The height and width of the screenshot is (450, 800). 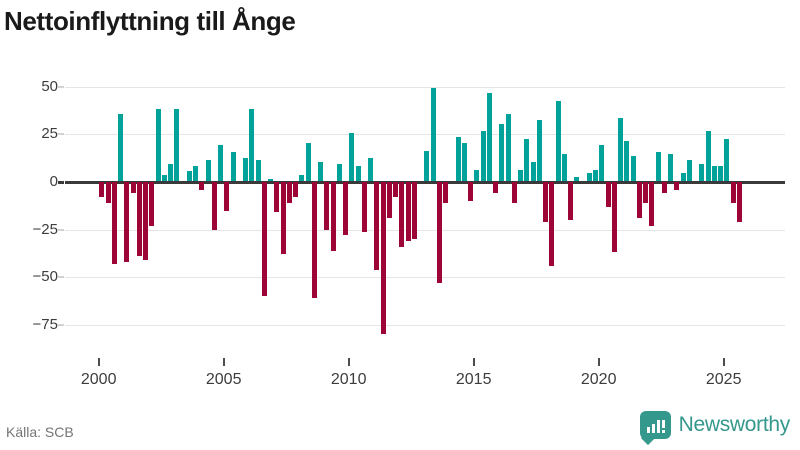 I want to click on brand-logo: Newsworthy, so click(x=714, y=428).